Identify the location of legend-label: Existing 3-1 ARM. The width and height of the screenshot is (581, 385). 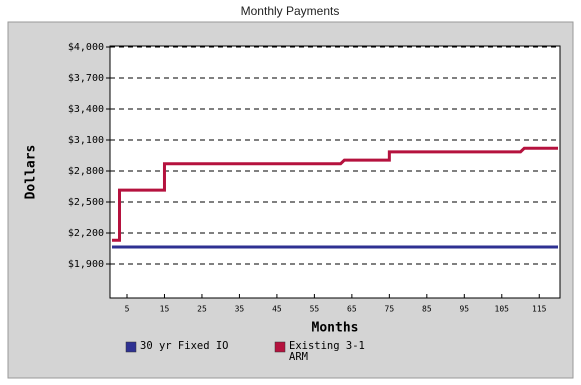
(327, 351).